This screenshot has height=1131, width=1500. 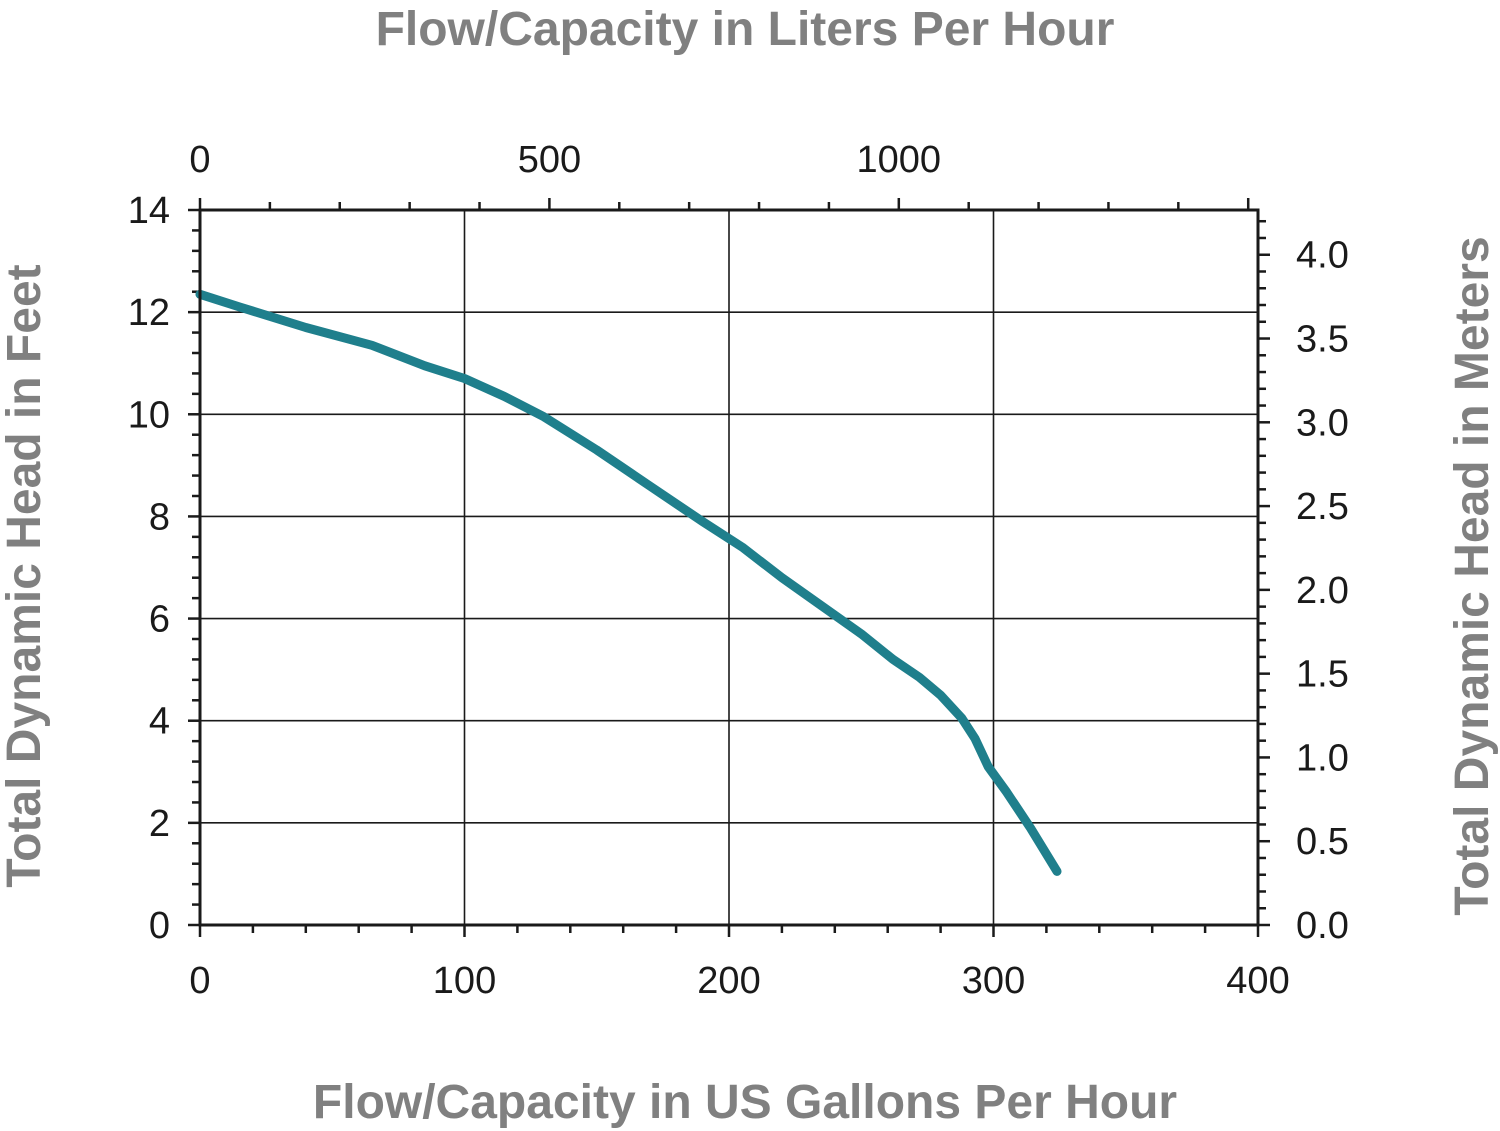 I want to click on left-axis-tick-label: 10, so click(x=149, y=415).